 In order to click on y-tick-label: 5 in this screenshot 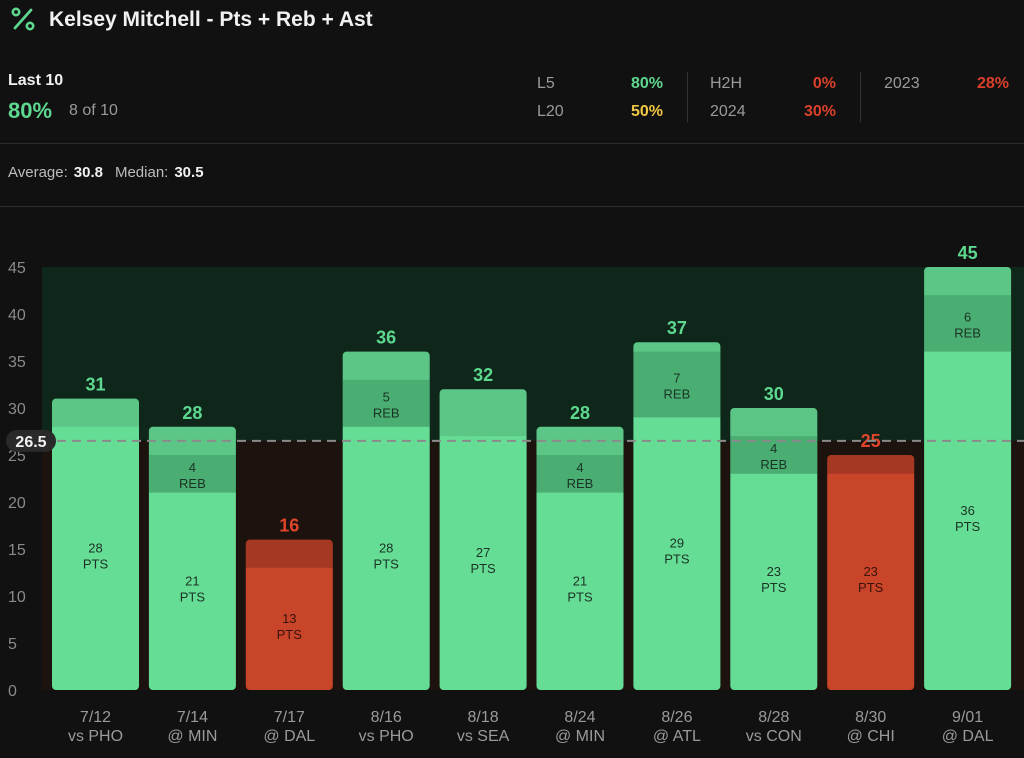, I will do `click(12, 644)`.